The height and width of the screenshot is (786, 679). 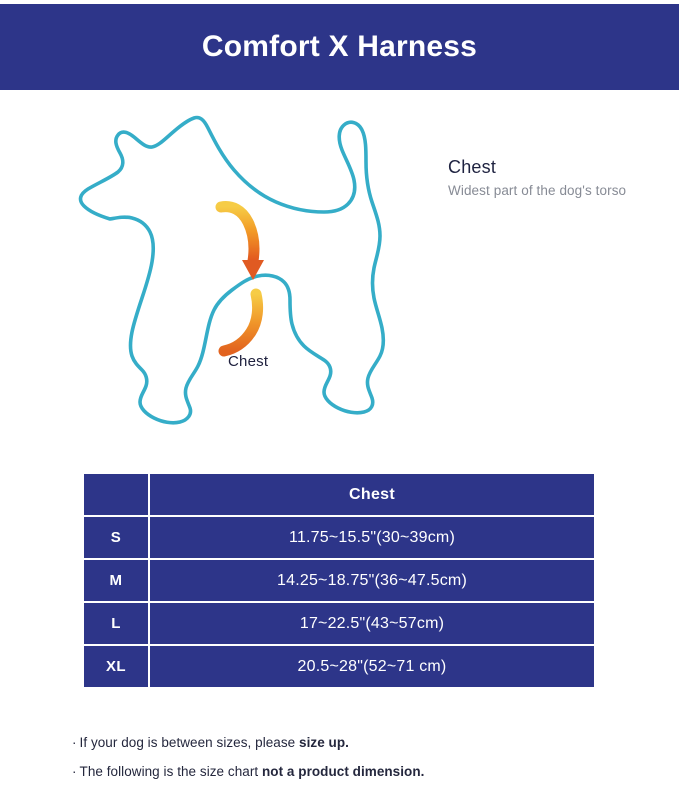 I want to click on chest-description-text: Widest part of the dog's torso, so click(x=537, y=190).